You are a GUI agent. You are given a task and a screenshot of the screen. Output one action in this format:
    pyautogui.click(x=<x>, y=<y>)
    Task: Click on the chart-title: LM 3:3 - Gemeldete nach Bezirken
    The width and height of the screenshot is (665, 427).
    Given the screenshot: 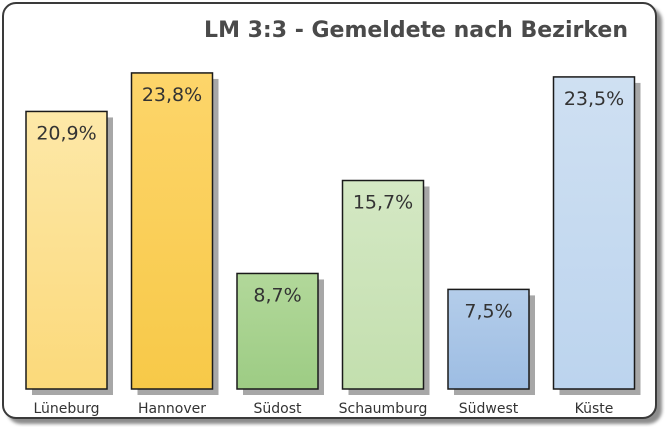 What is the action you would take?
    pyautogui.click(x=416, y=30)
    